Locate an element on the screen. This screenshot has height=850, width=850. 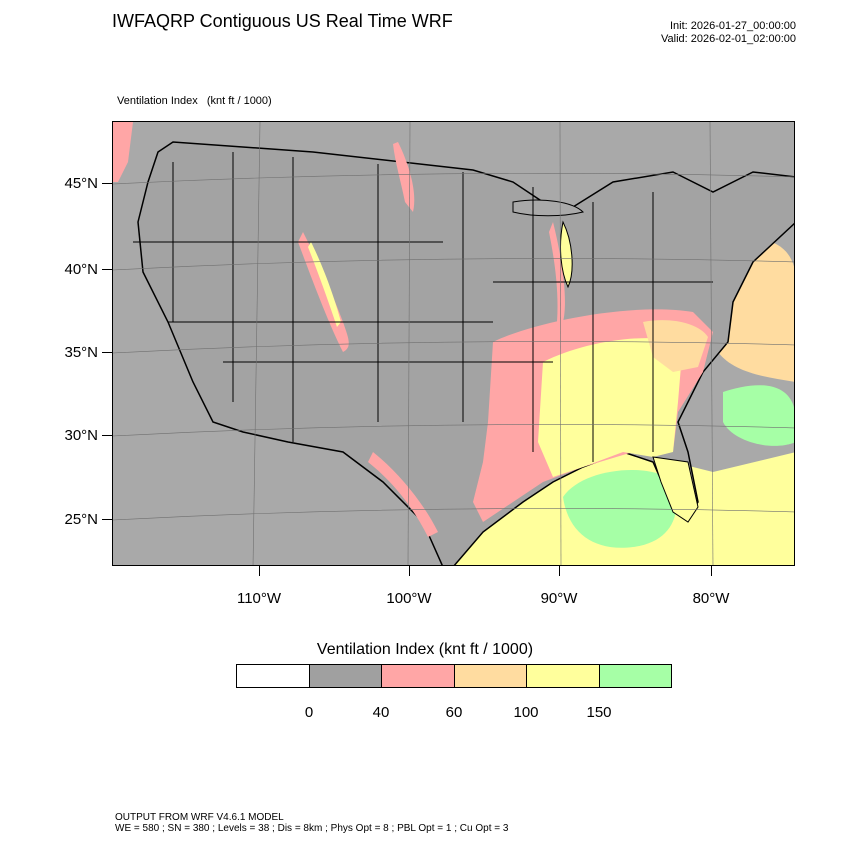
lake-michigan is located at coordinates (566, 254).